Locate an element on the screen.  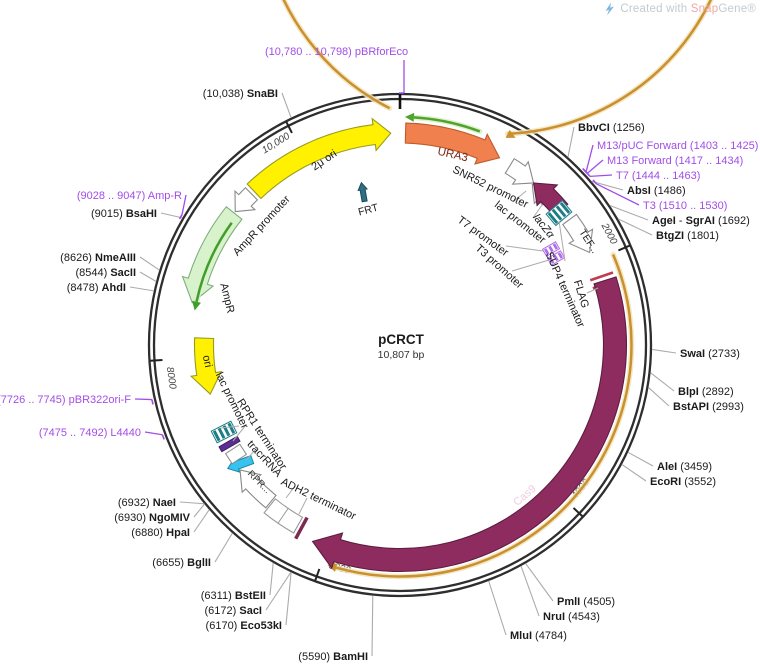
site-label-part: AgeI is located at coordinates (664, 221).